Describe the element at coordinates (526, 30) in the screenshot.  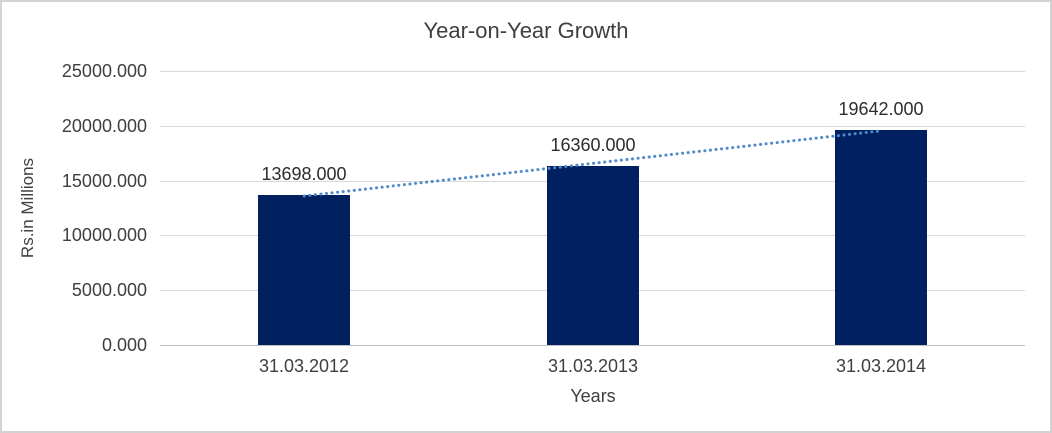
I see `chart-title: Year-on-Year Growth` at that location.